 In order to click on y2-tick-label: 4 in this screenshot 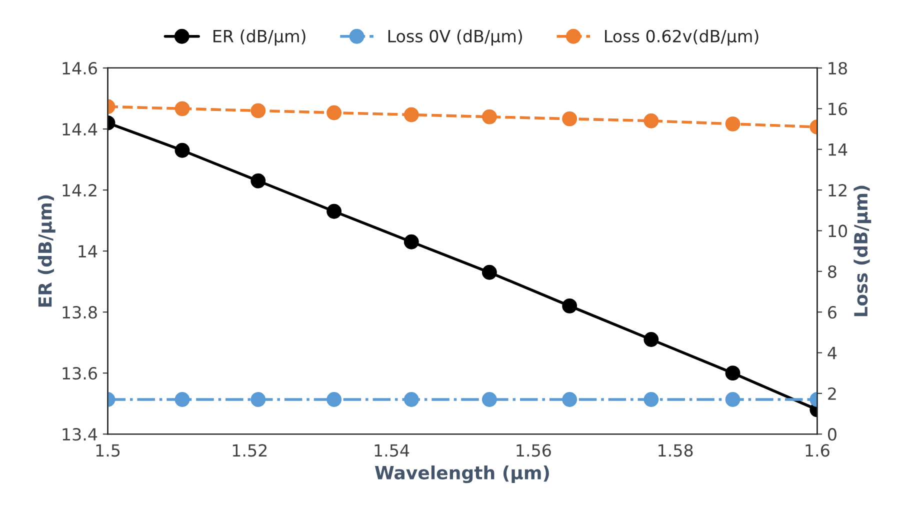, I will do `click(832, 353)`.